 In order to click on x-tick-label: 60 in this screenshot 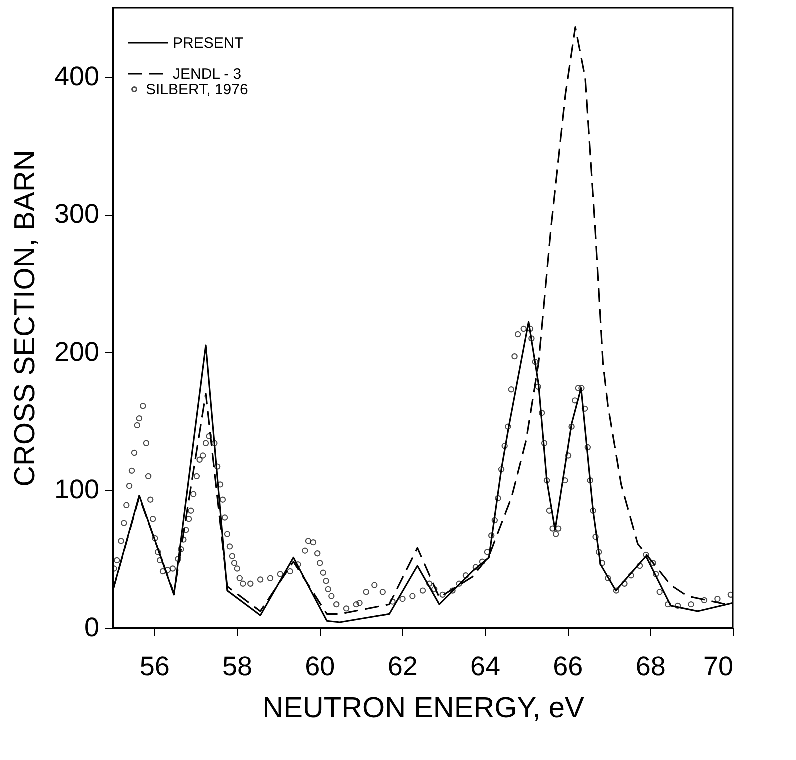, I will do `click(320, 667)`.